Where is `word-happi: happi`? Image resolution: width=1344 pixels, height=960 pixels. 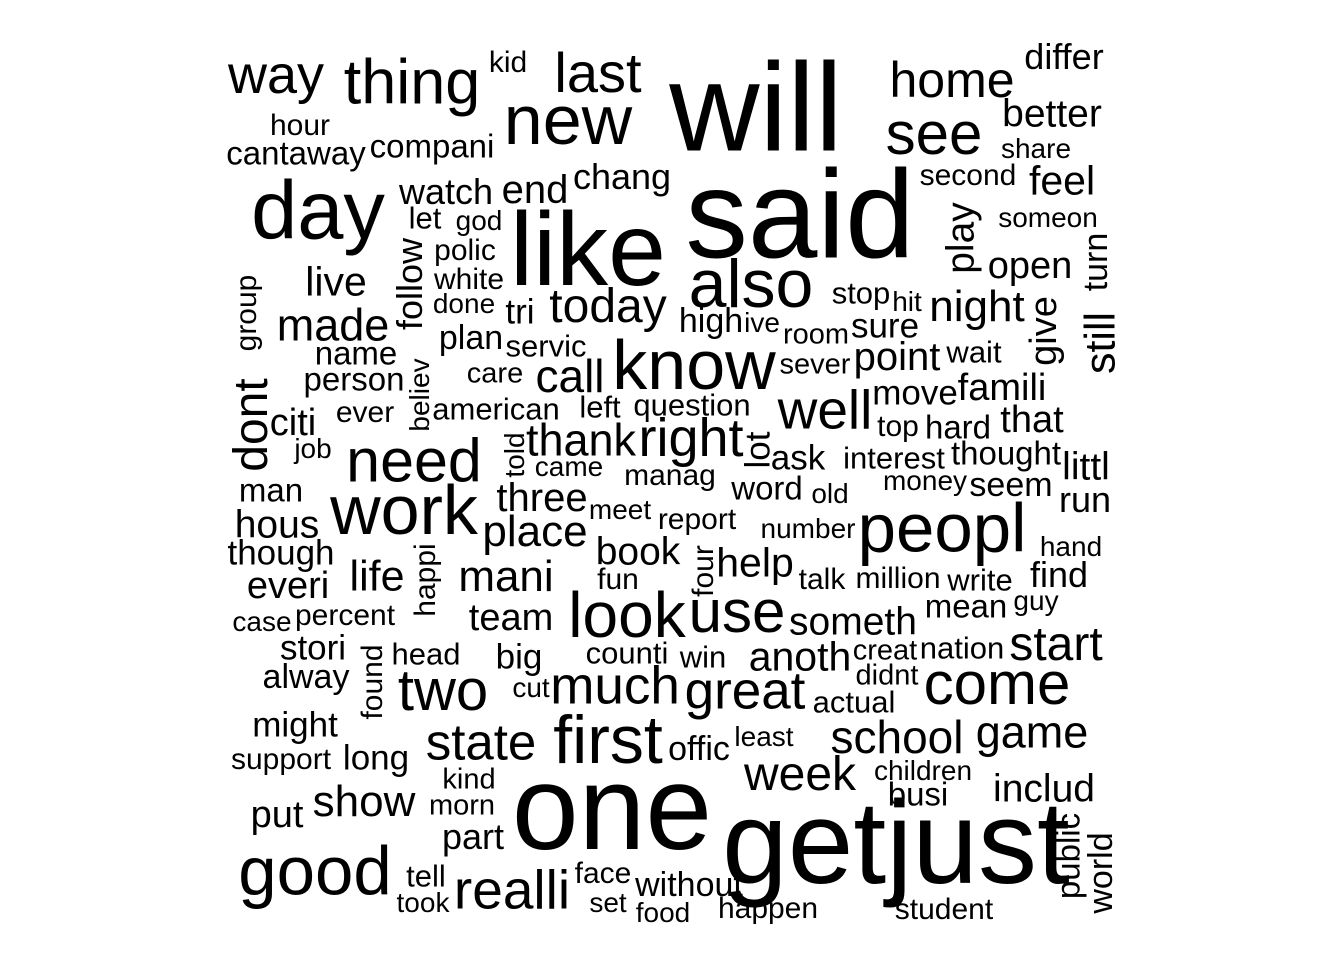
word-happi: happi is located at coordinates (425, 580).